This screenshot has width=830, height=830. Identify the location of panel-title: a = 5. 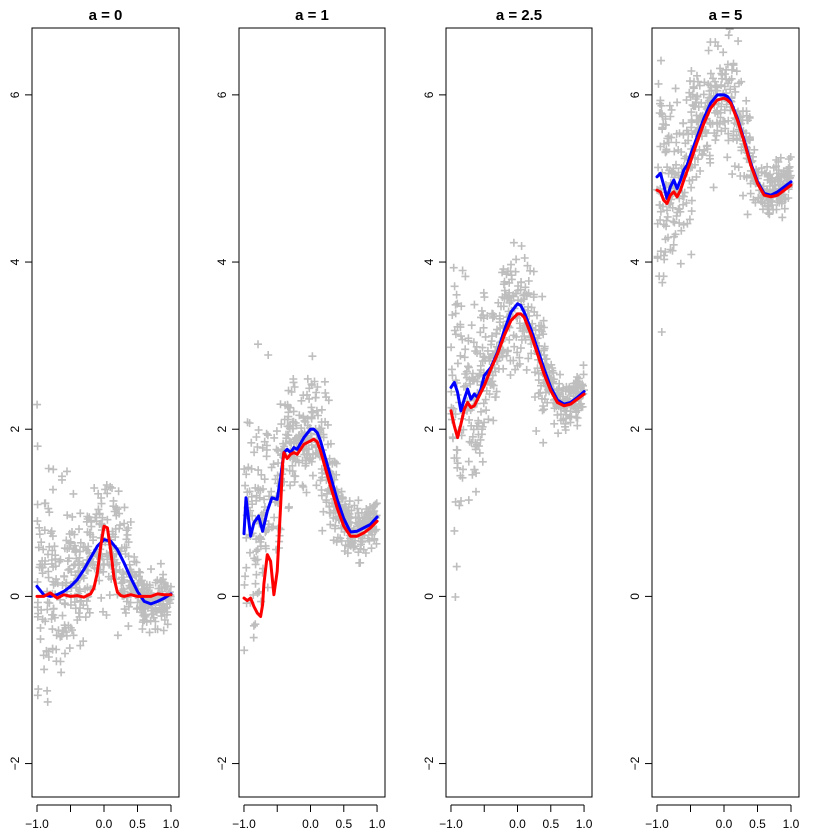
(726, 15).